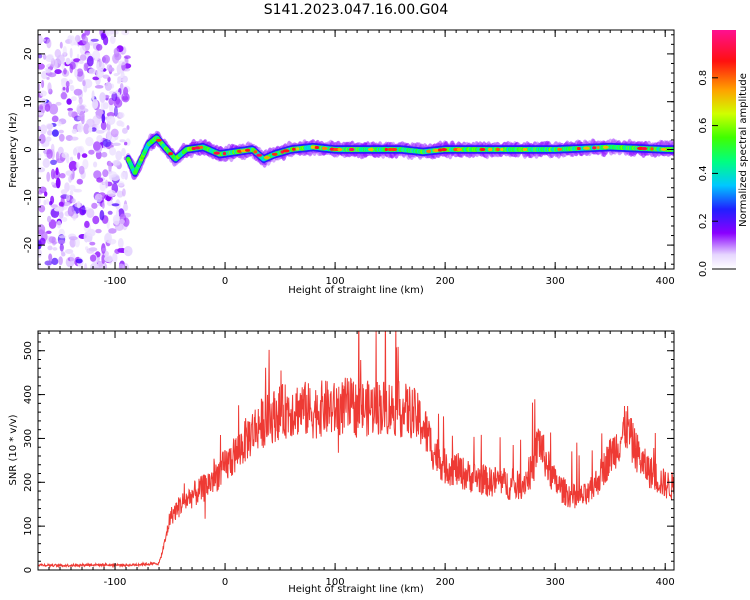  I want to click on y-tick-label: 0, so click(28, 149).